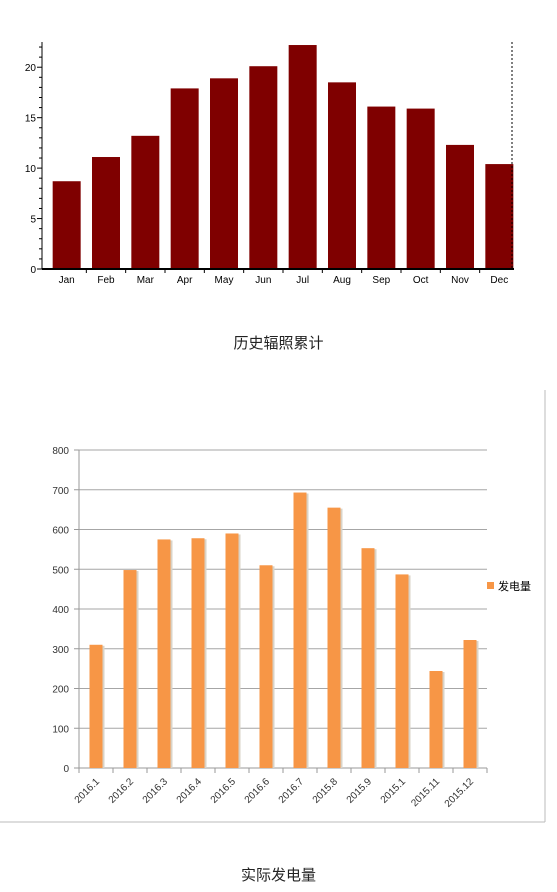 The height and width of the screenshot is (892, 557). I want to click on x-tick-label: 2016.7, so click(292, 791).